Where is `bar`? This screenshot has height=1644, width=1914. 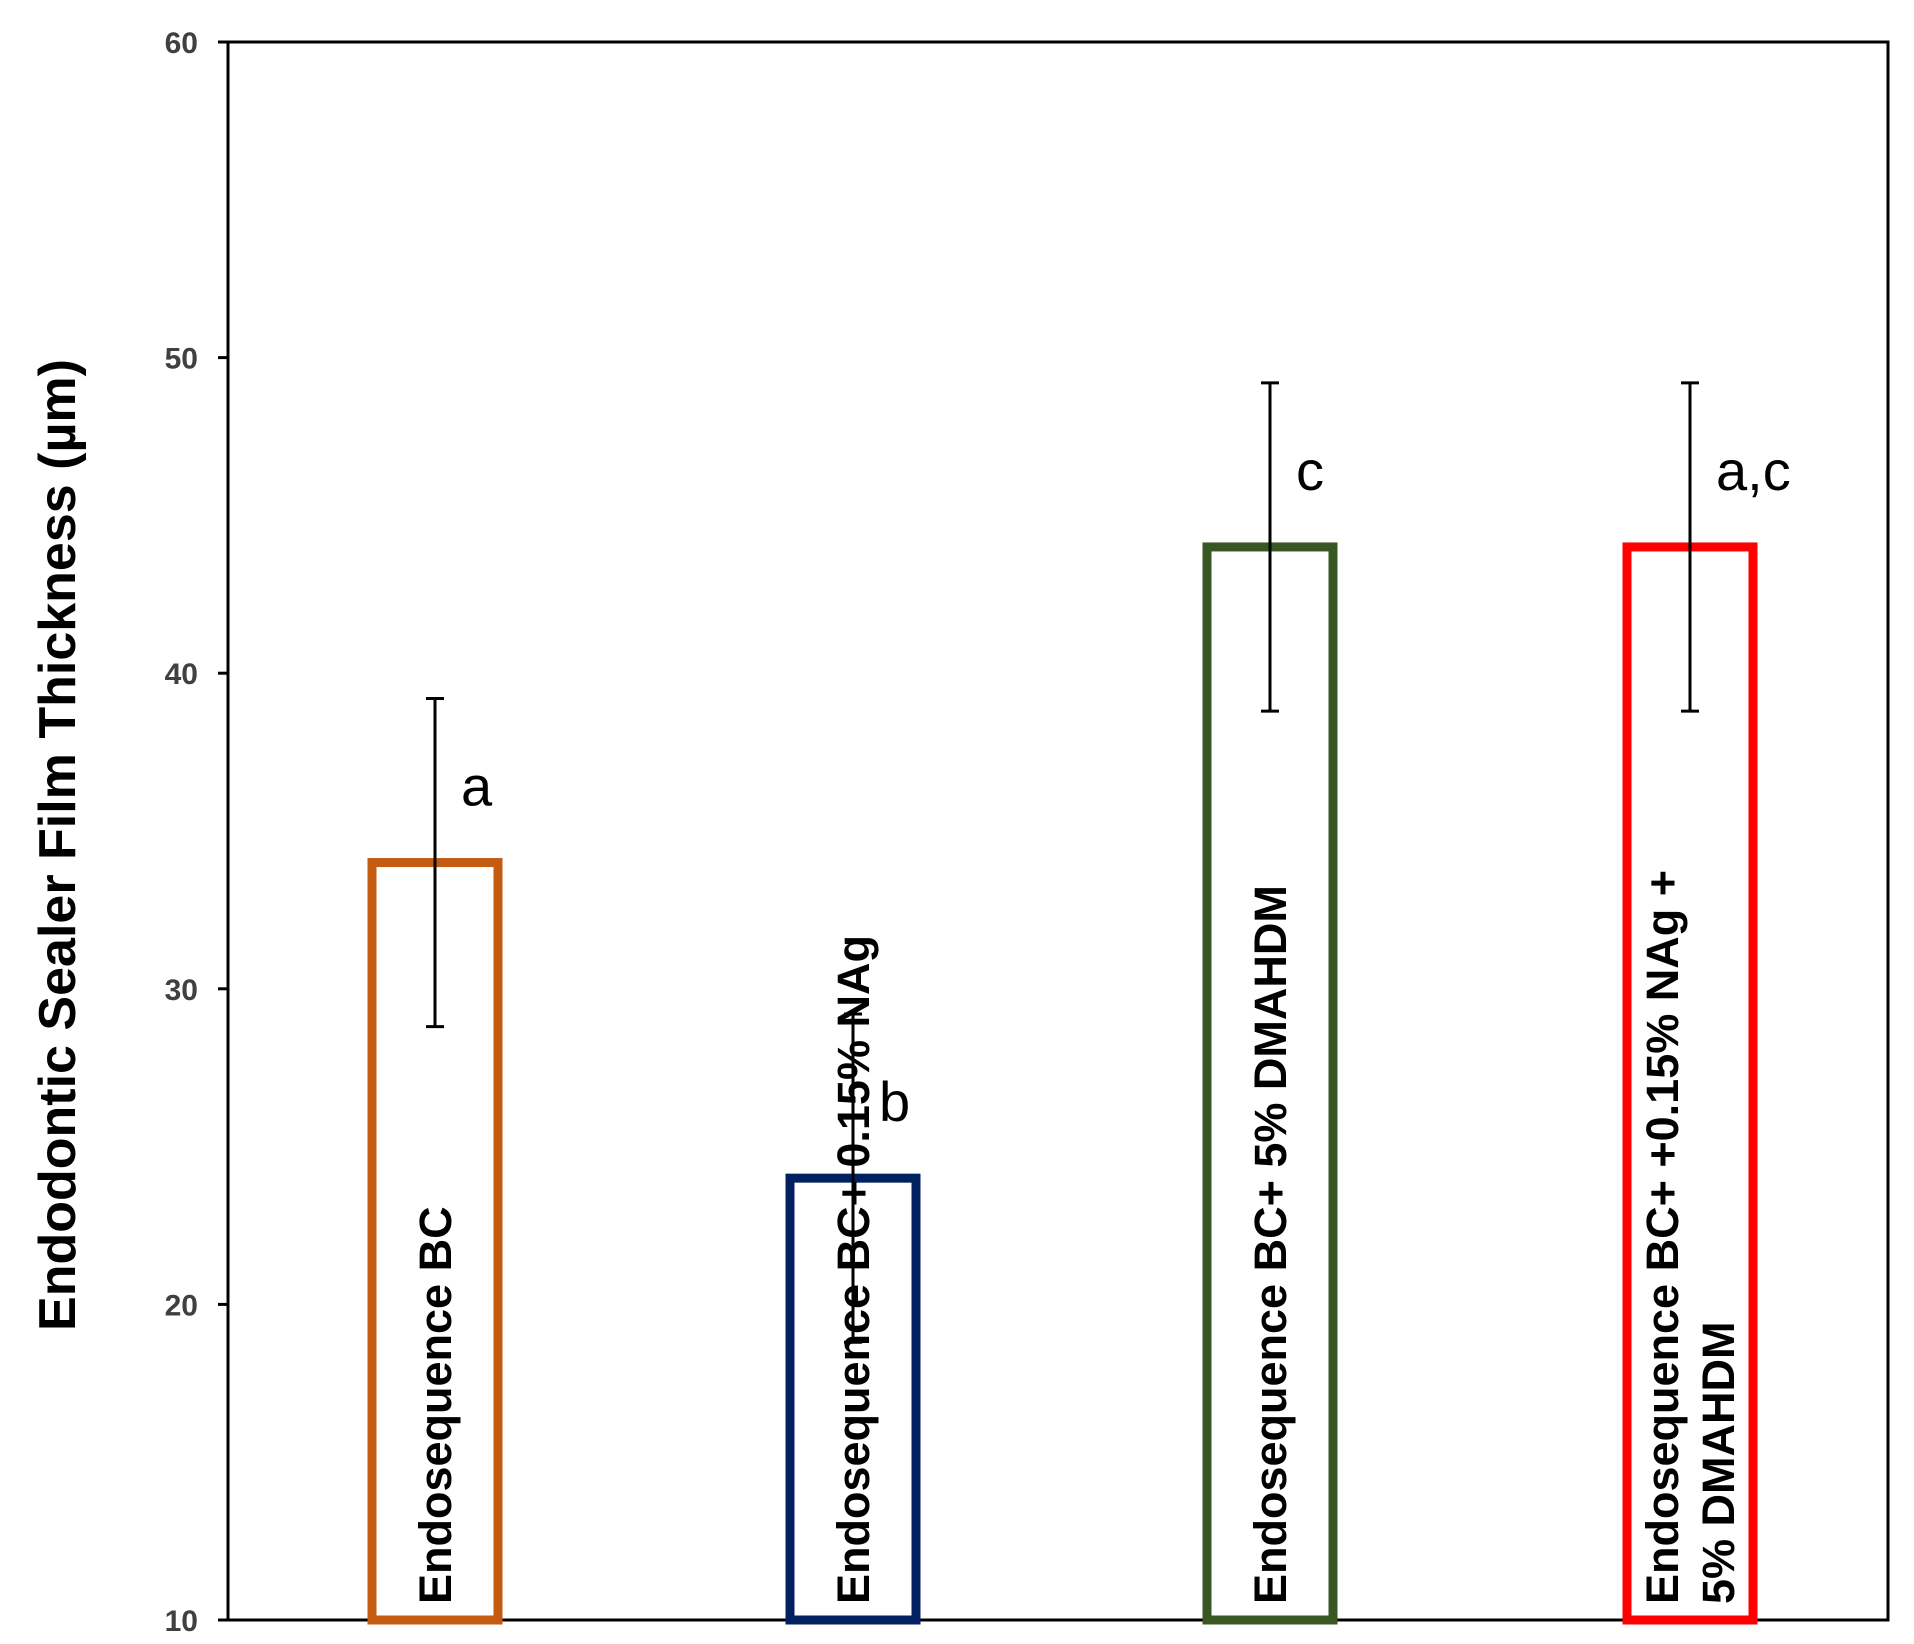 bar is located at coordinates (1690, 1083).